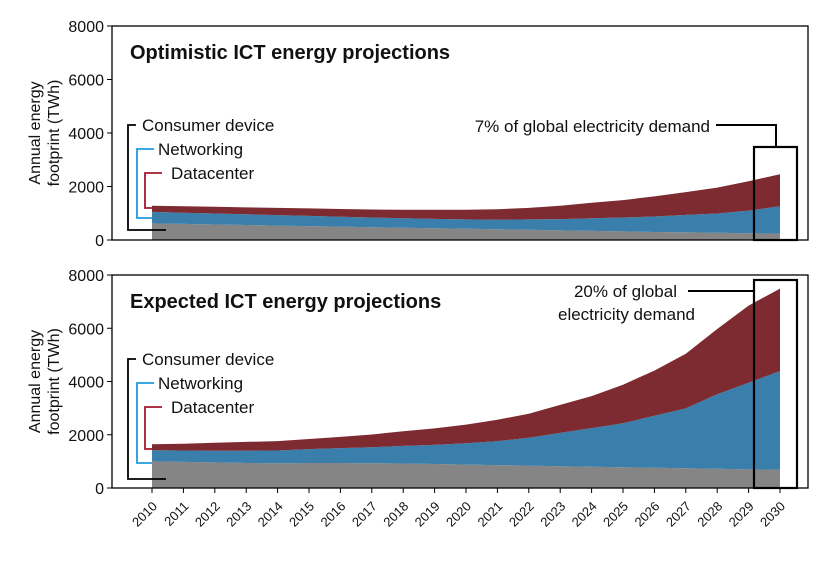  I want to click on panel-title: Expected ICT energy projections, so click(285, 302).